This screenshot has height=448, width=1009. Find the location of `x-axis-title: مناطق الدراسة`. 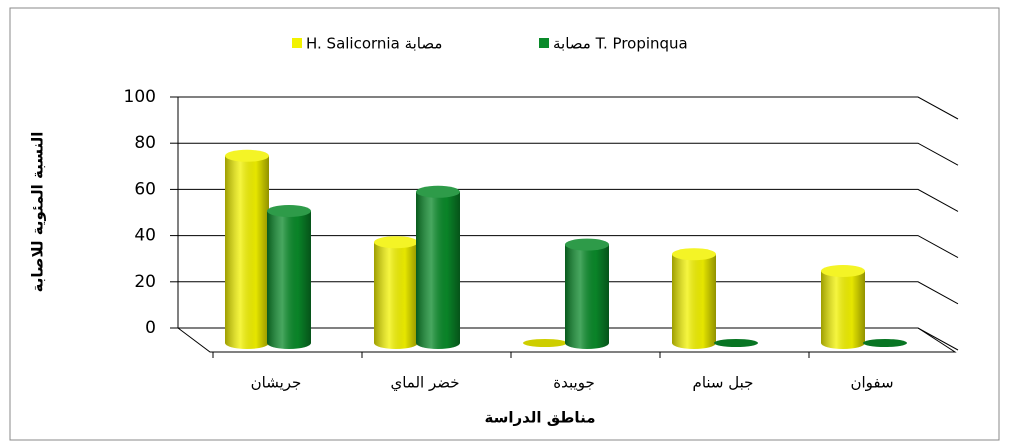

x-axis-title: مناطق الدراسة is located at coordinates (540, 418).